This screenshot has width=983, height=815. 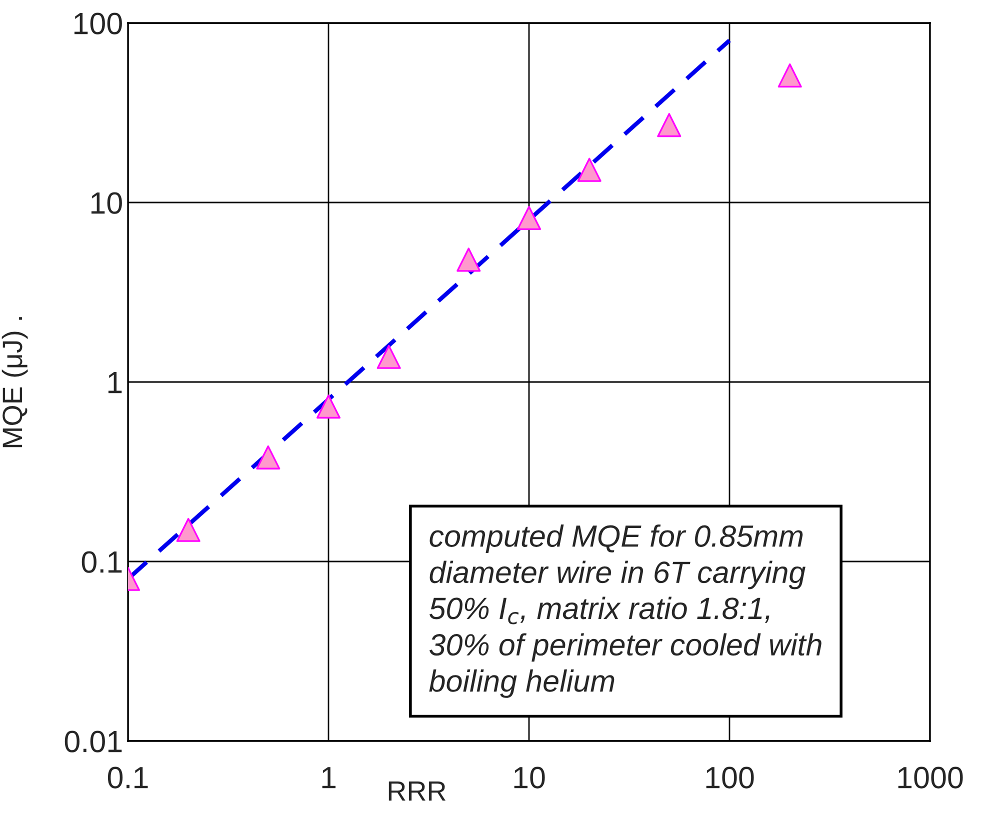 I want to click on y-axis-title: MQE (μJ) ., so click(x=15, y=382).